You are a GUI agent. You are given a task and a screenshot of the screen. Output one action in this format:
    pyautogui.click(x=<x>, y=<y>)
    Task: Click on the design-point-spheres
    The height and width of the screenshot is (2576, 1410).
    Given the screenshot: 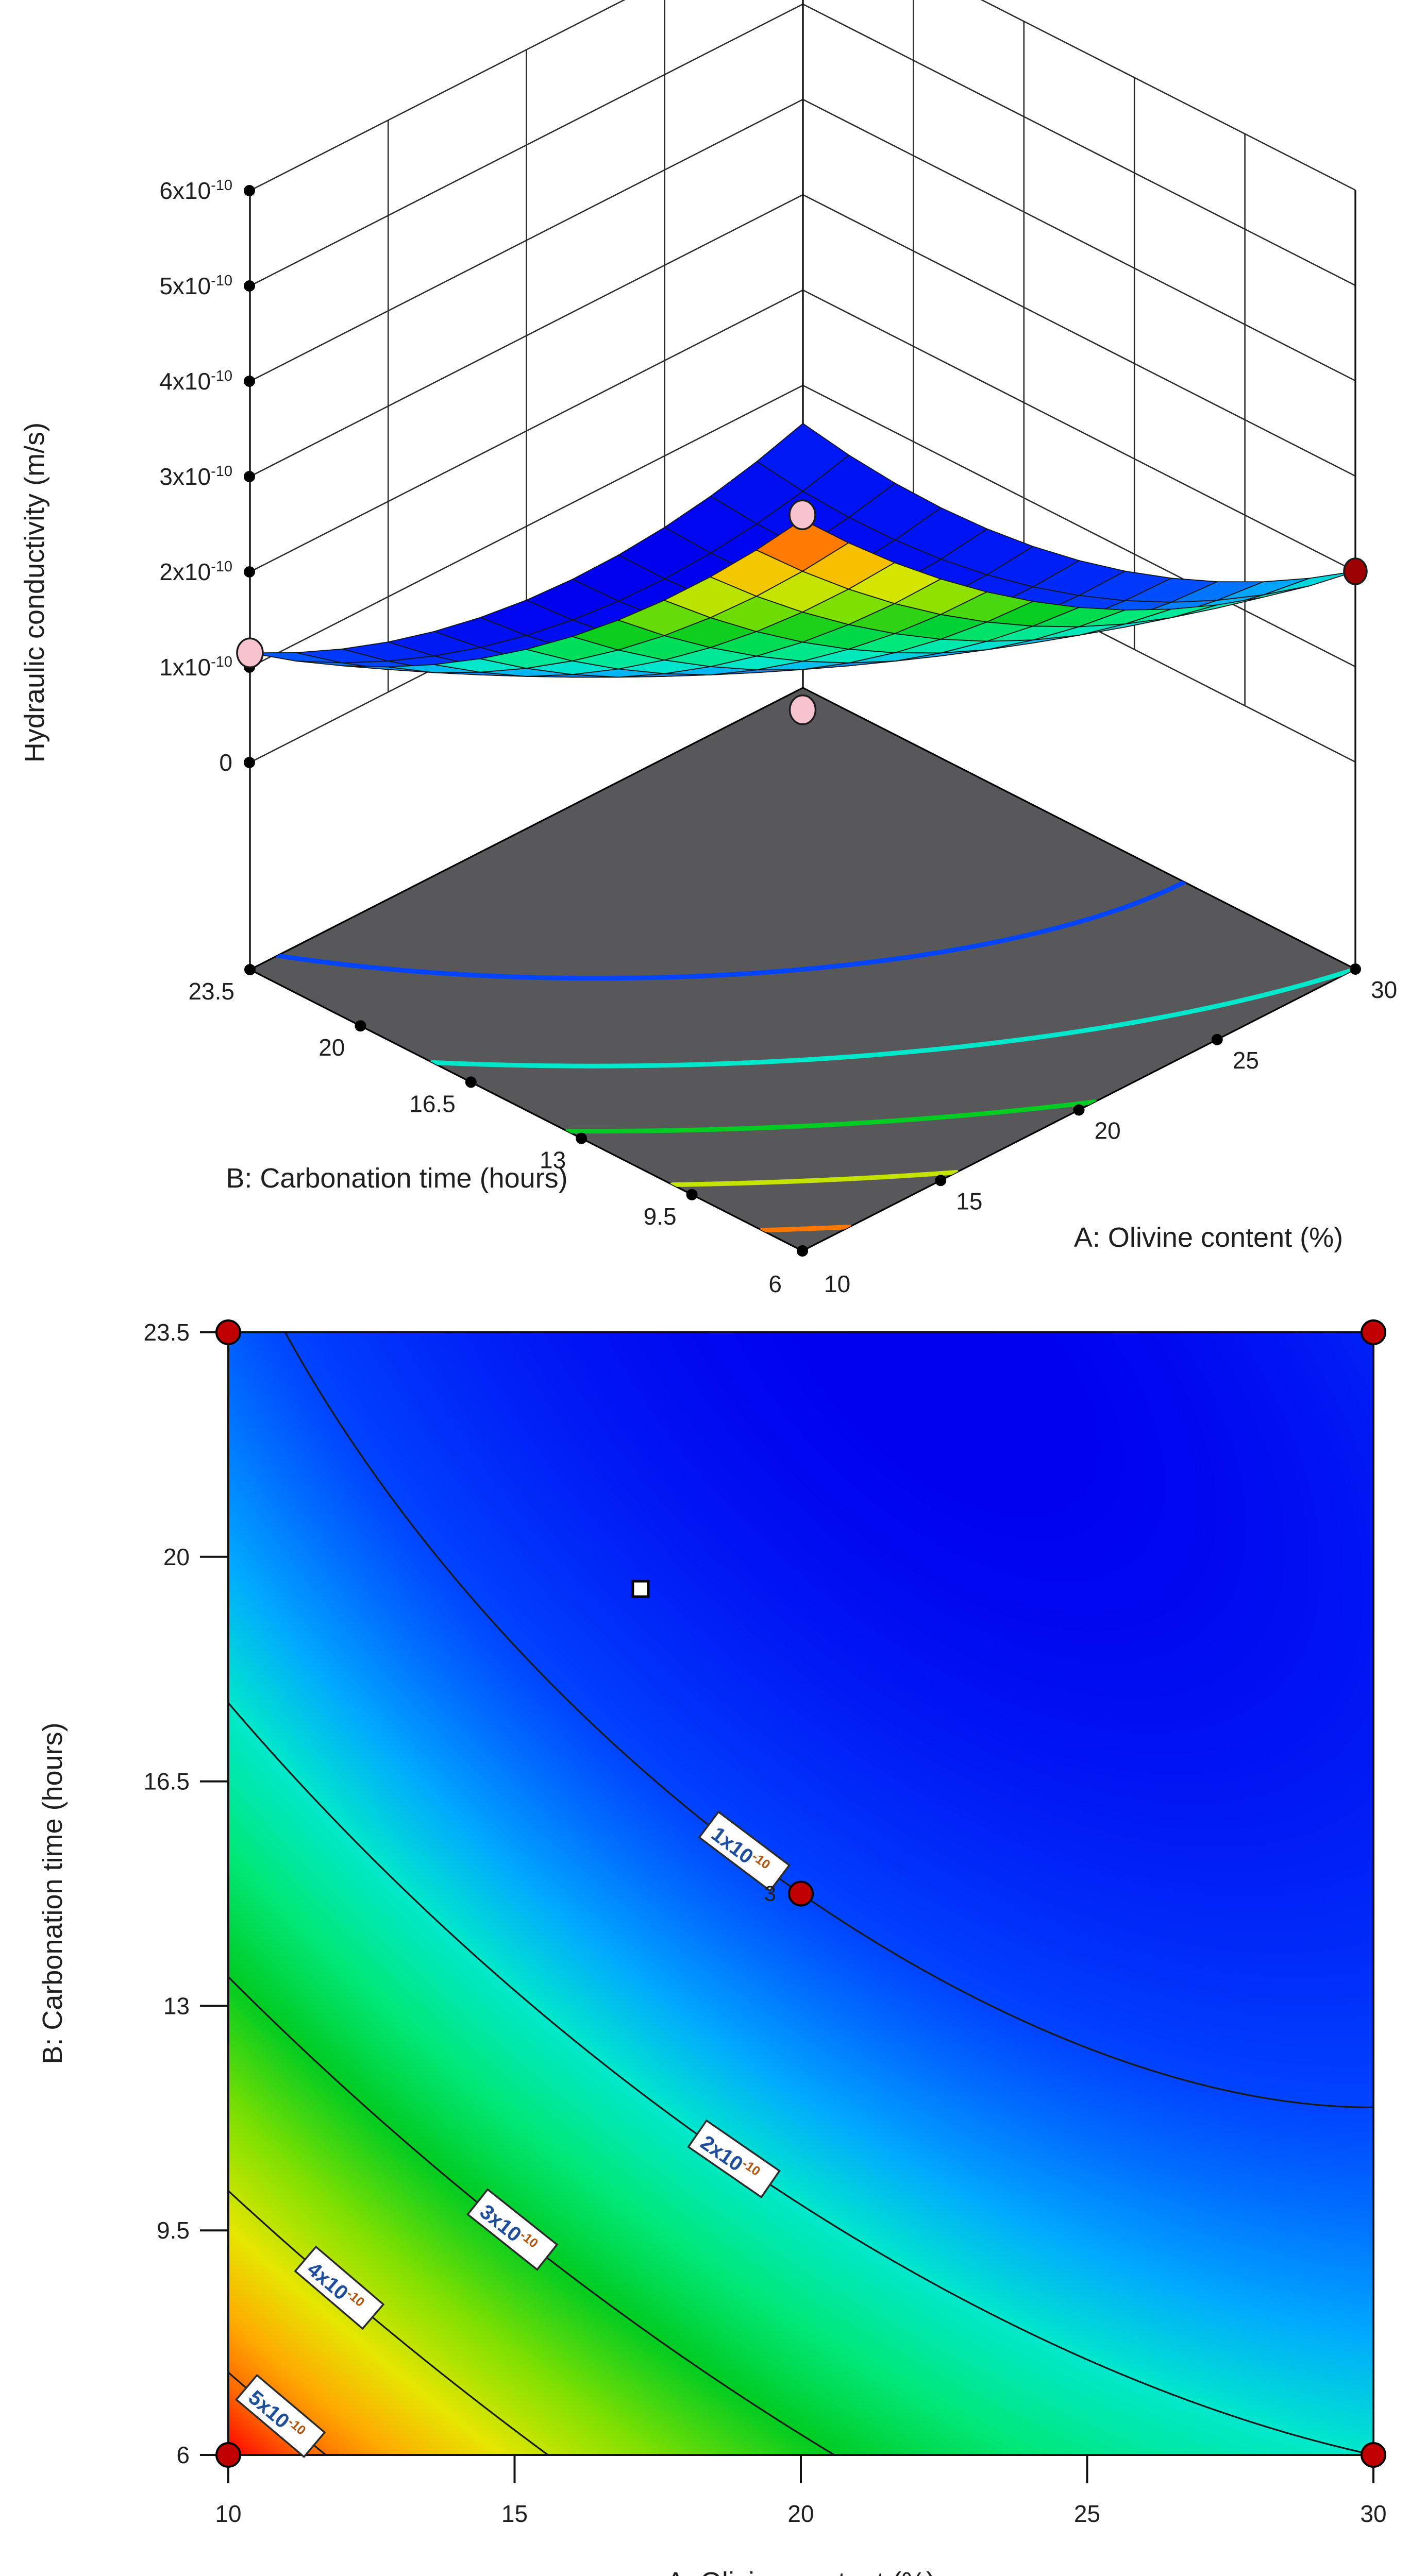 What is the action you would take?
    pyautogui.click(x=802, y=612)
    